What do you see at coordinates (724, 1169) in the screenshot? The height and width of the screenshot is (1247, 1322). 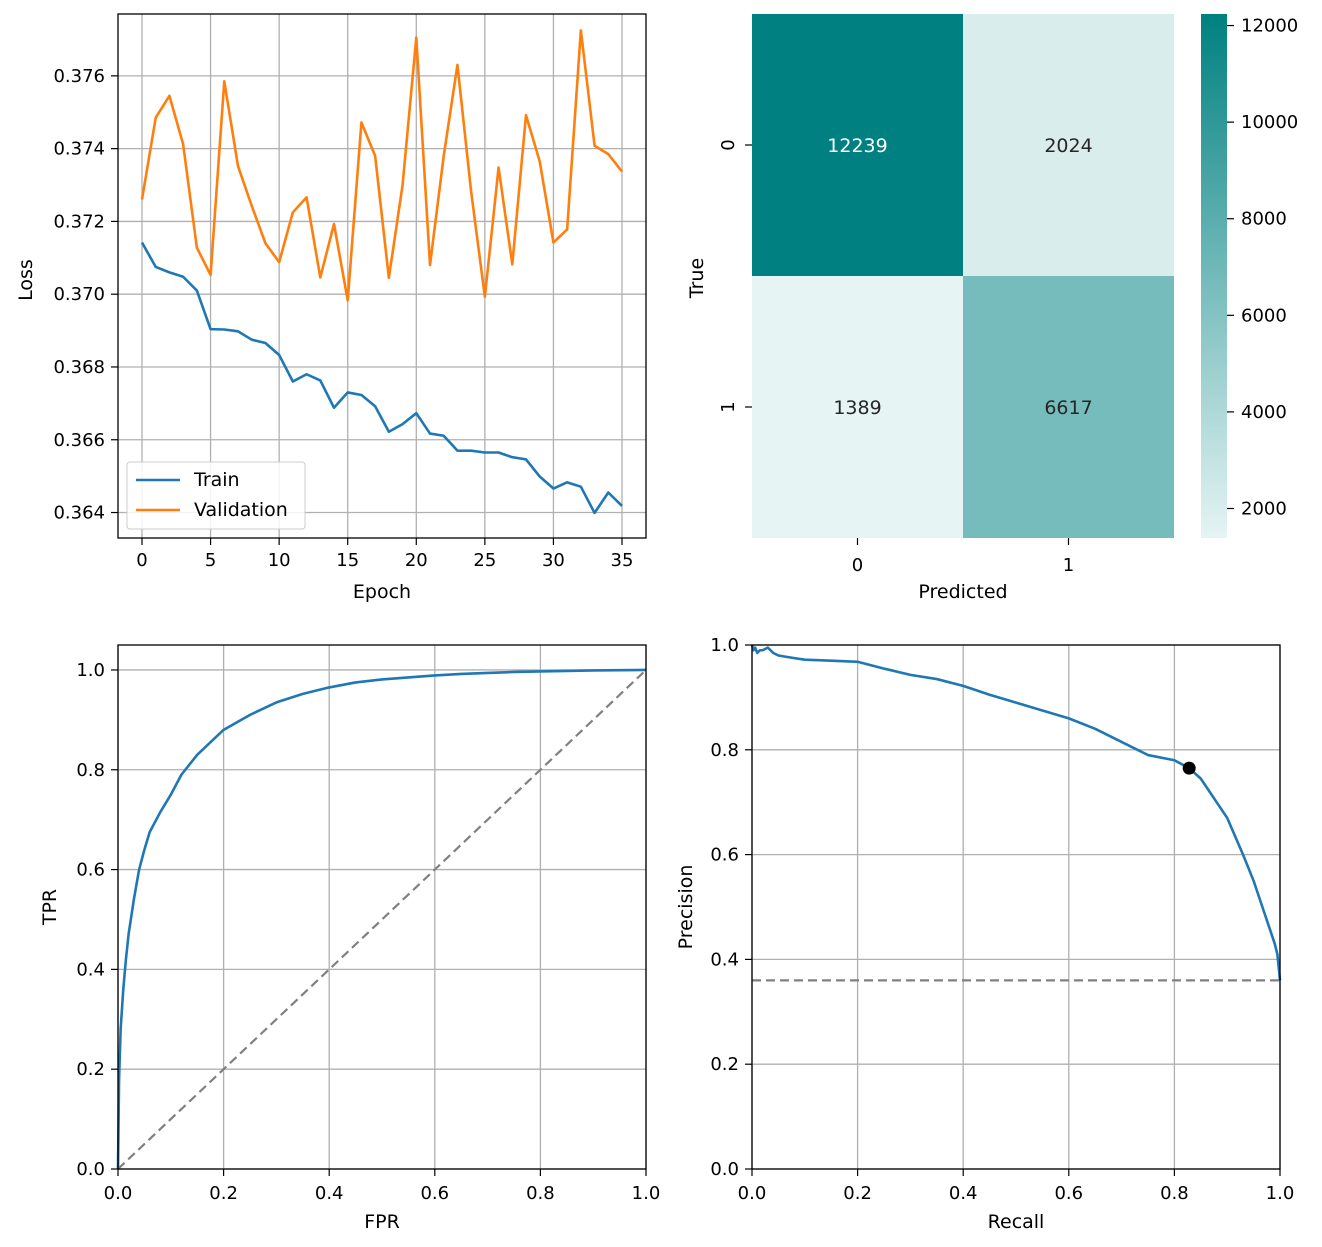 I see `p4-y-tick-label: 0.0` at bounding box center [724, 1169].